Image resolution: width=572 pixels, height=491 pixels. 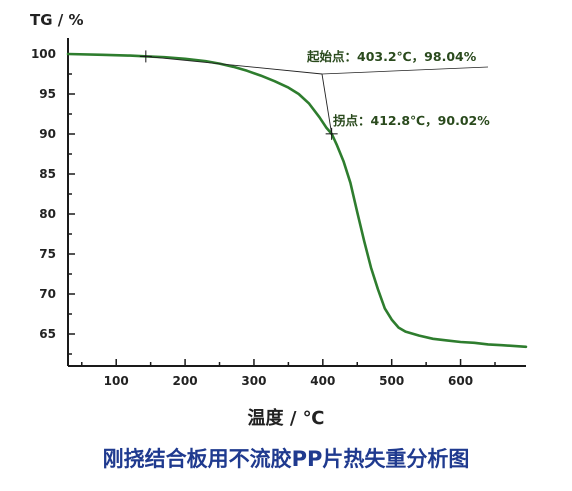 I want to click on y-tick-label: 70, so click(x=47, y=294).